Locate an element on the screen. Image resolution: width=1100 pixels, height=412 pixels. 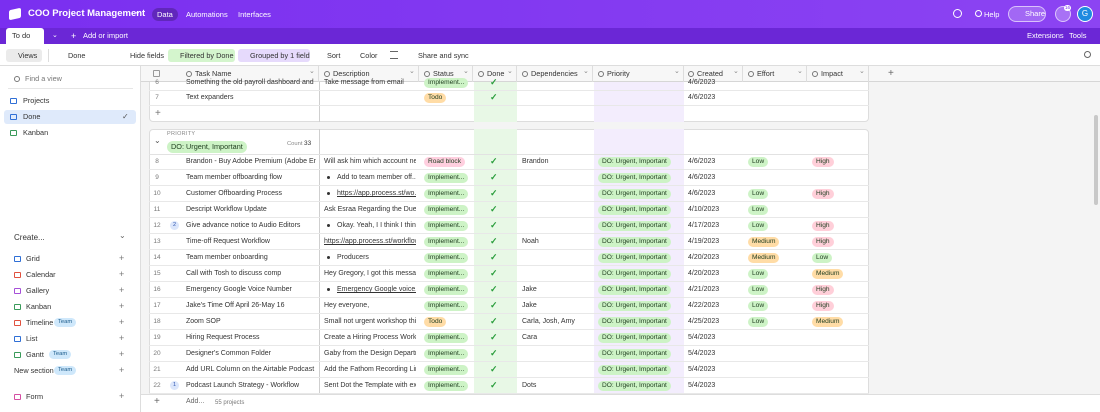
share-button: Share is located at coordinates (1027, 14).